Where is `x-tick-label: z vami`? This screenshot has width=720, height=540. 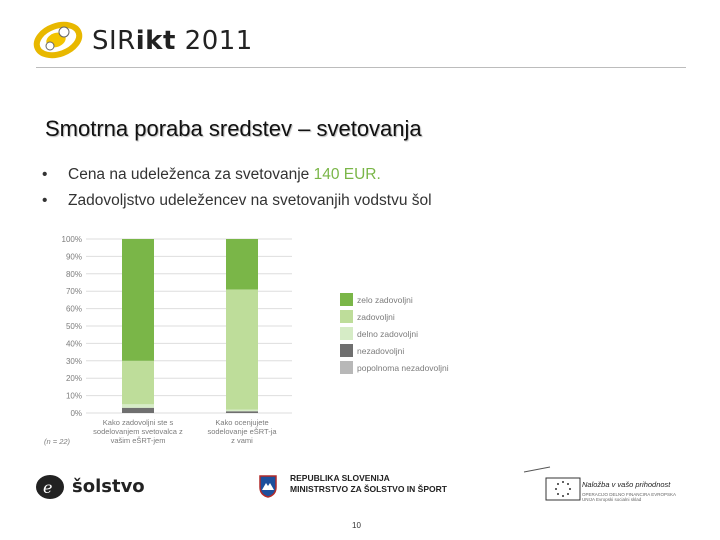
x-tick-label: z vami is located at coordinates (242, 440).